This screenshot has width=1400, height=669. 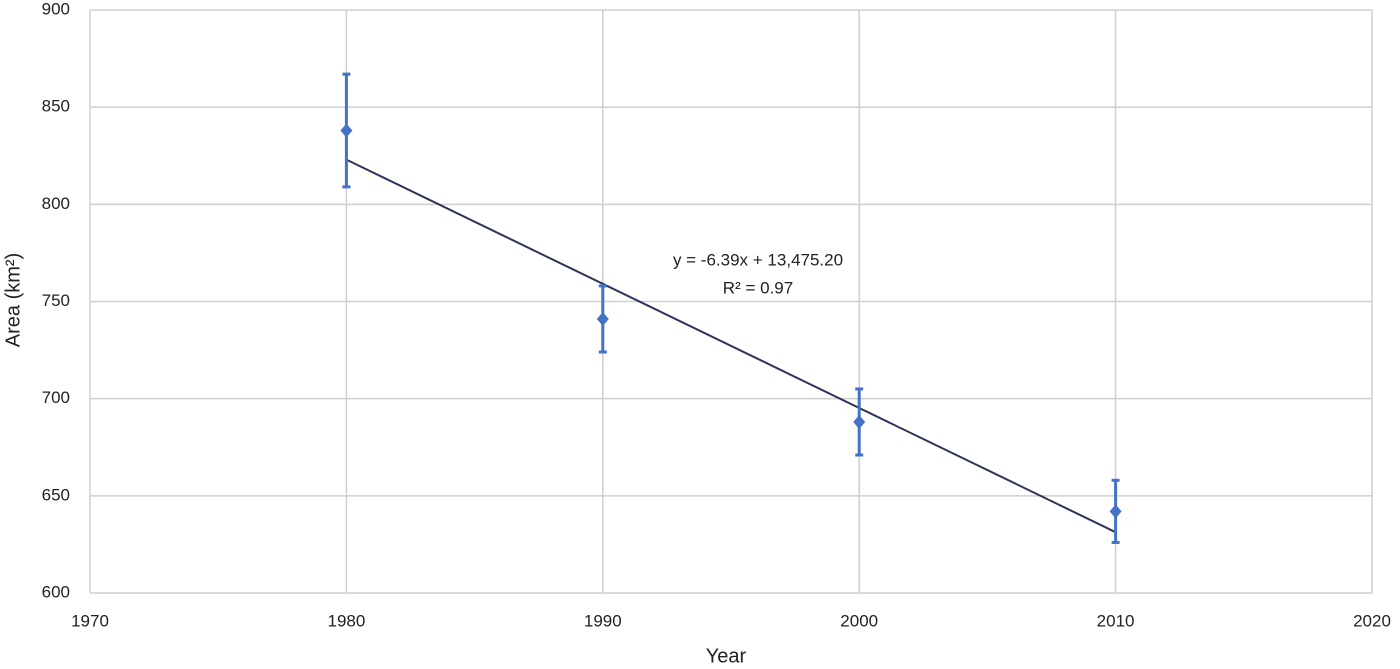 I want to click on x-axis-label: Year, so click(x=726, y=656).